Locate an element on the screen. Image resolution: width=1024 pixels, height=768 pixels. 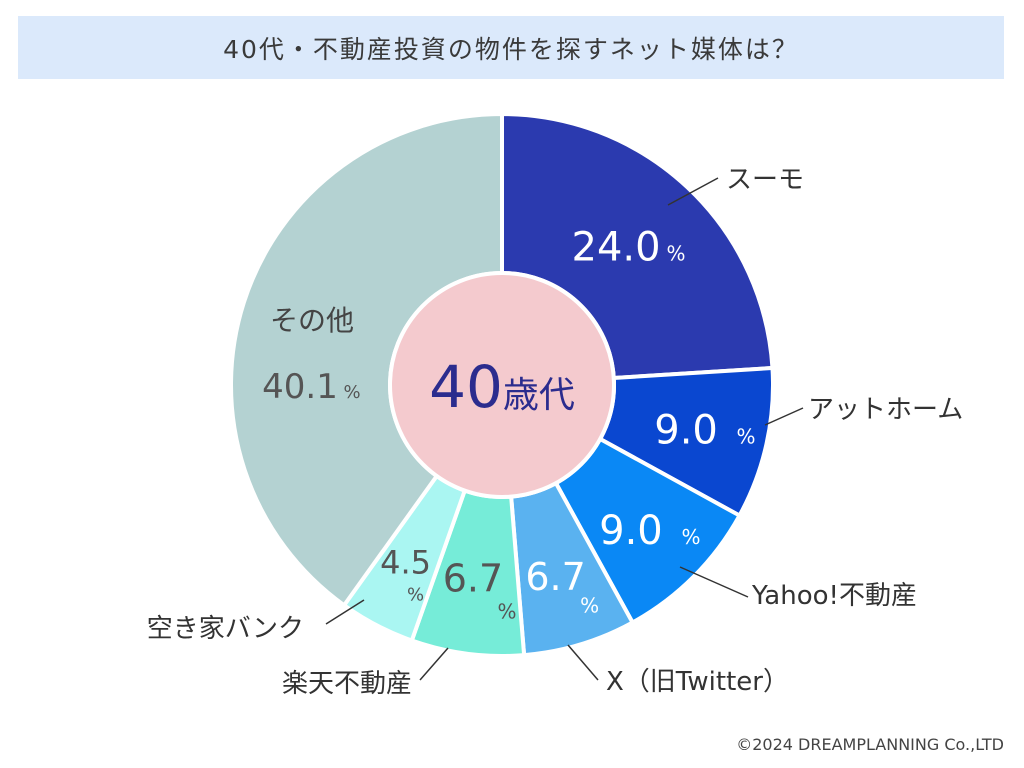
slice-label: Yahoo!不動産 is located at coordinates (834, 596).